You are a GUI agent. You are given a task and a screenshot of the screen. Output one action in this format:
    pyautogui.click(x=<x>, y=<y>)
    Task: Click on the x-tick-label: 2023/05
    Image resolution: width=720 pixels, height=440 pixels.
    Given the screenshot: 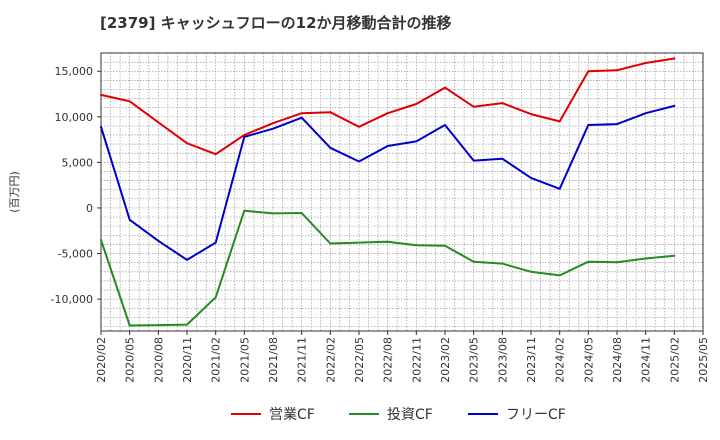 What is the action you would take?
    pyautogui.click(x=474, y=360)
    